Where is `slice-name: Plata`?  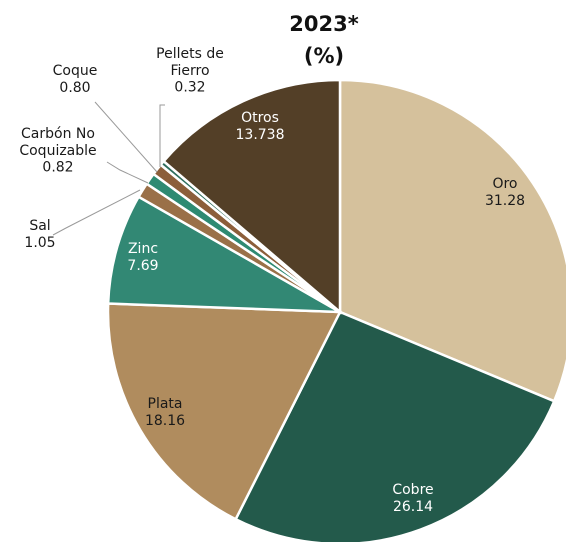 slice-name: Plata is located at coordinates (165, 404).